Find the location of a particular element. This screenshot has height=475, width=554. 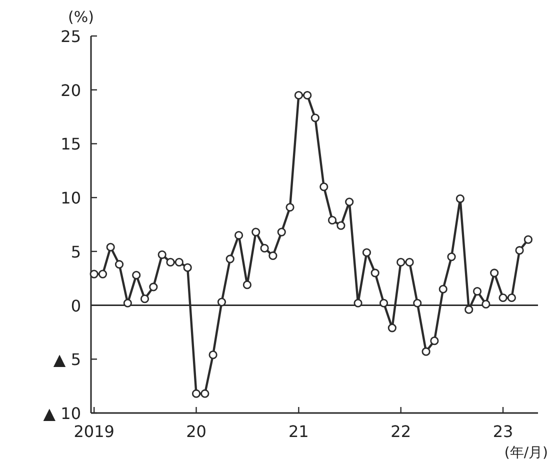

y-tick-label: ▲ 10 is located at coordinates (62, 413).